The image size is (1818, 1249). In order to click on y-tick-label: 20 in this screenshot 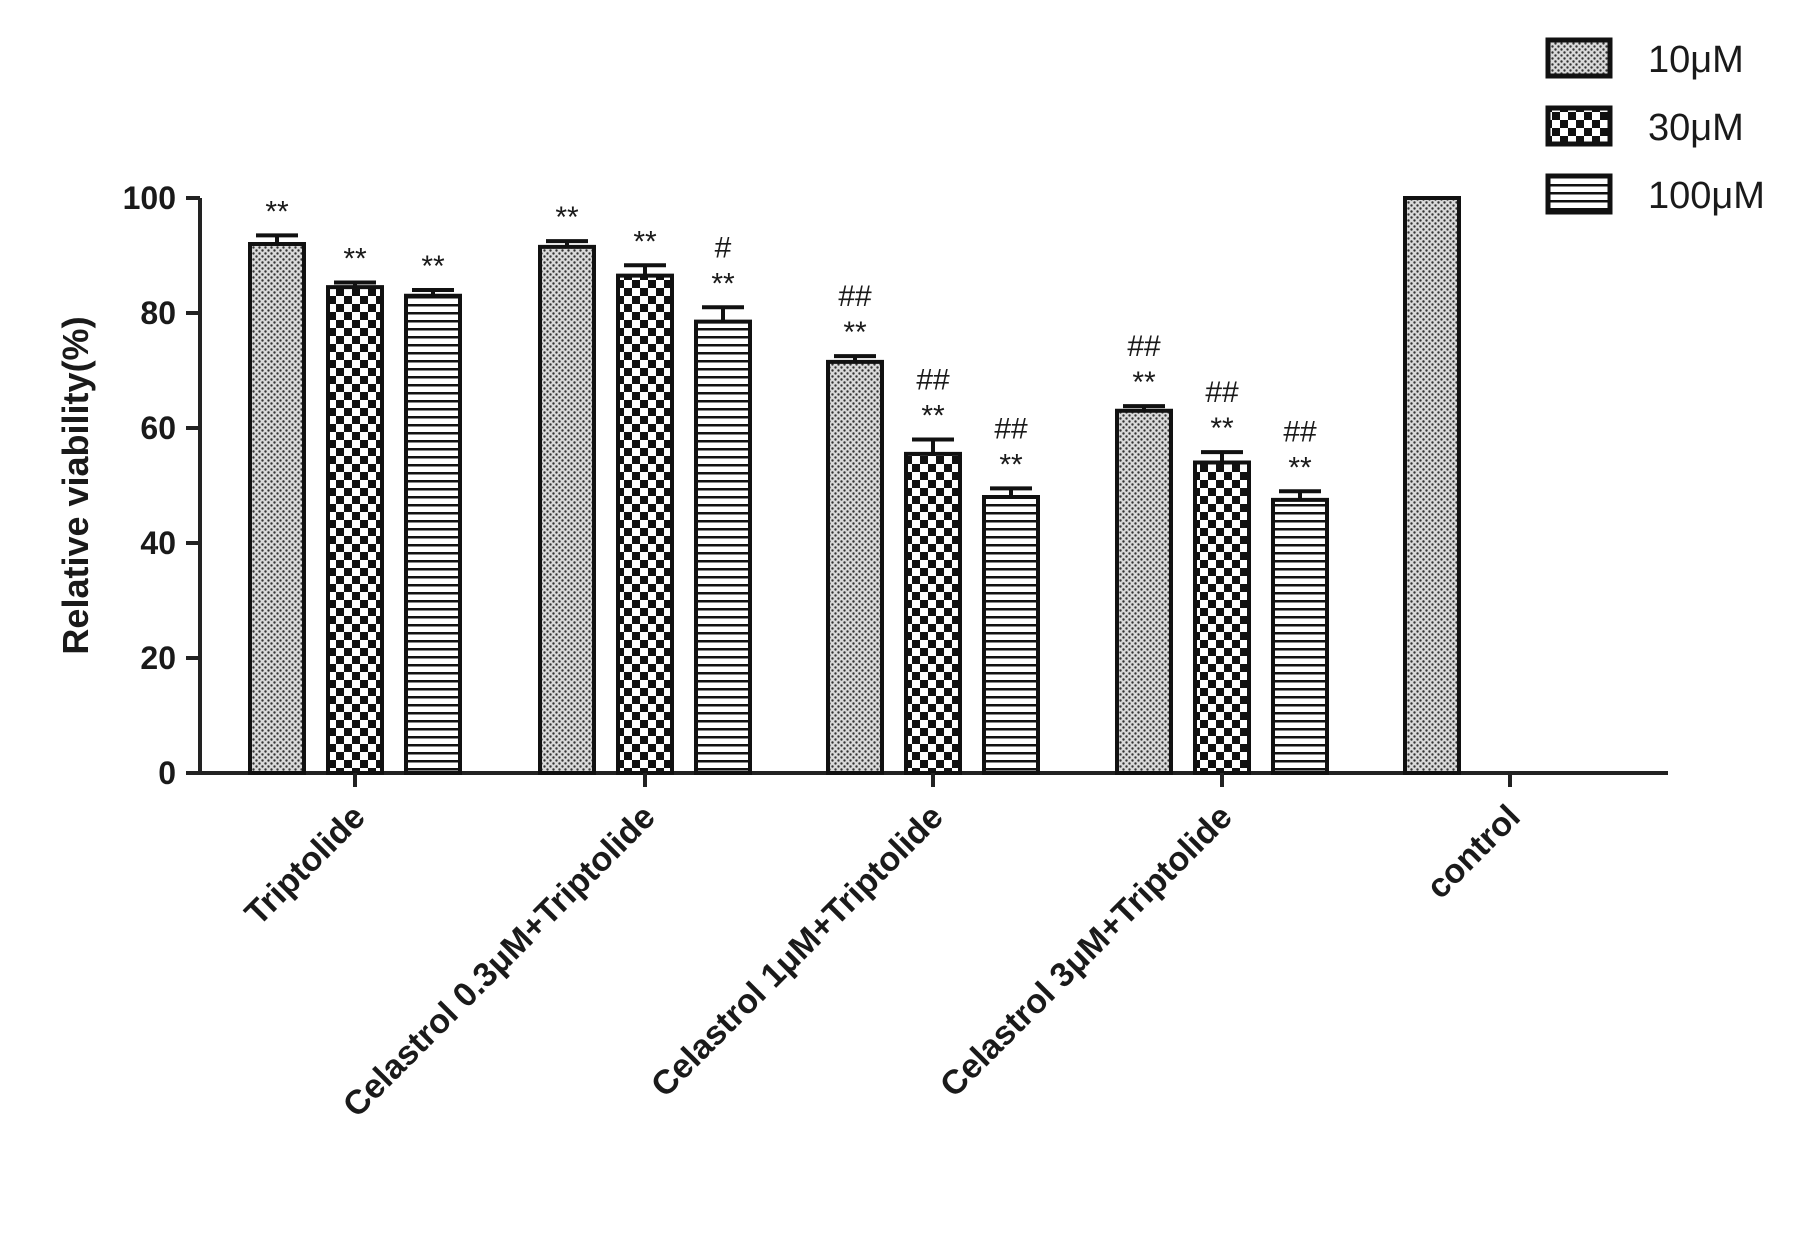, I will do `click(158, 658)`.